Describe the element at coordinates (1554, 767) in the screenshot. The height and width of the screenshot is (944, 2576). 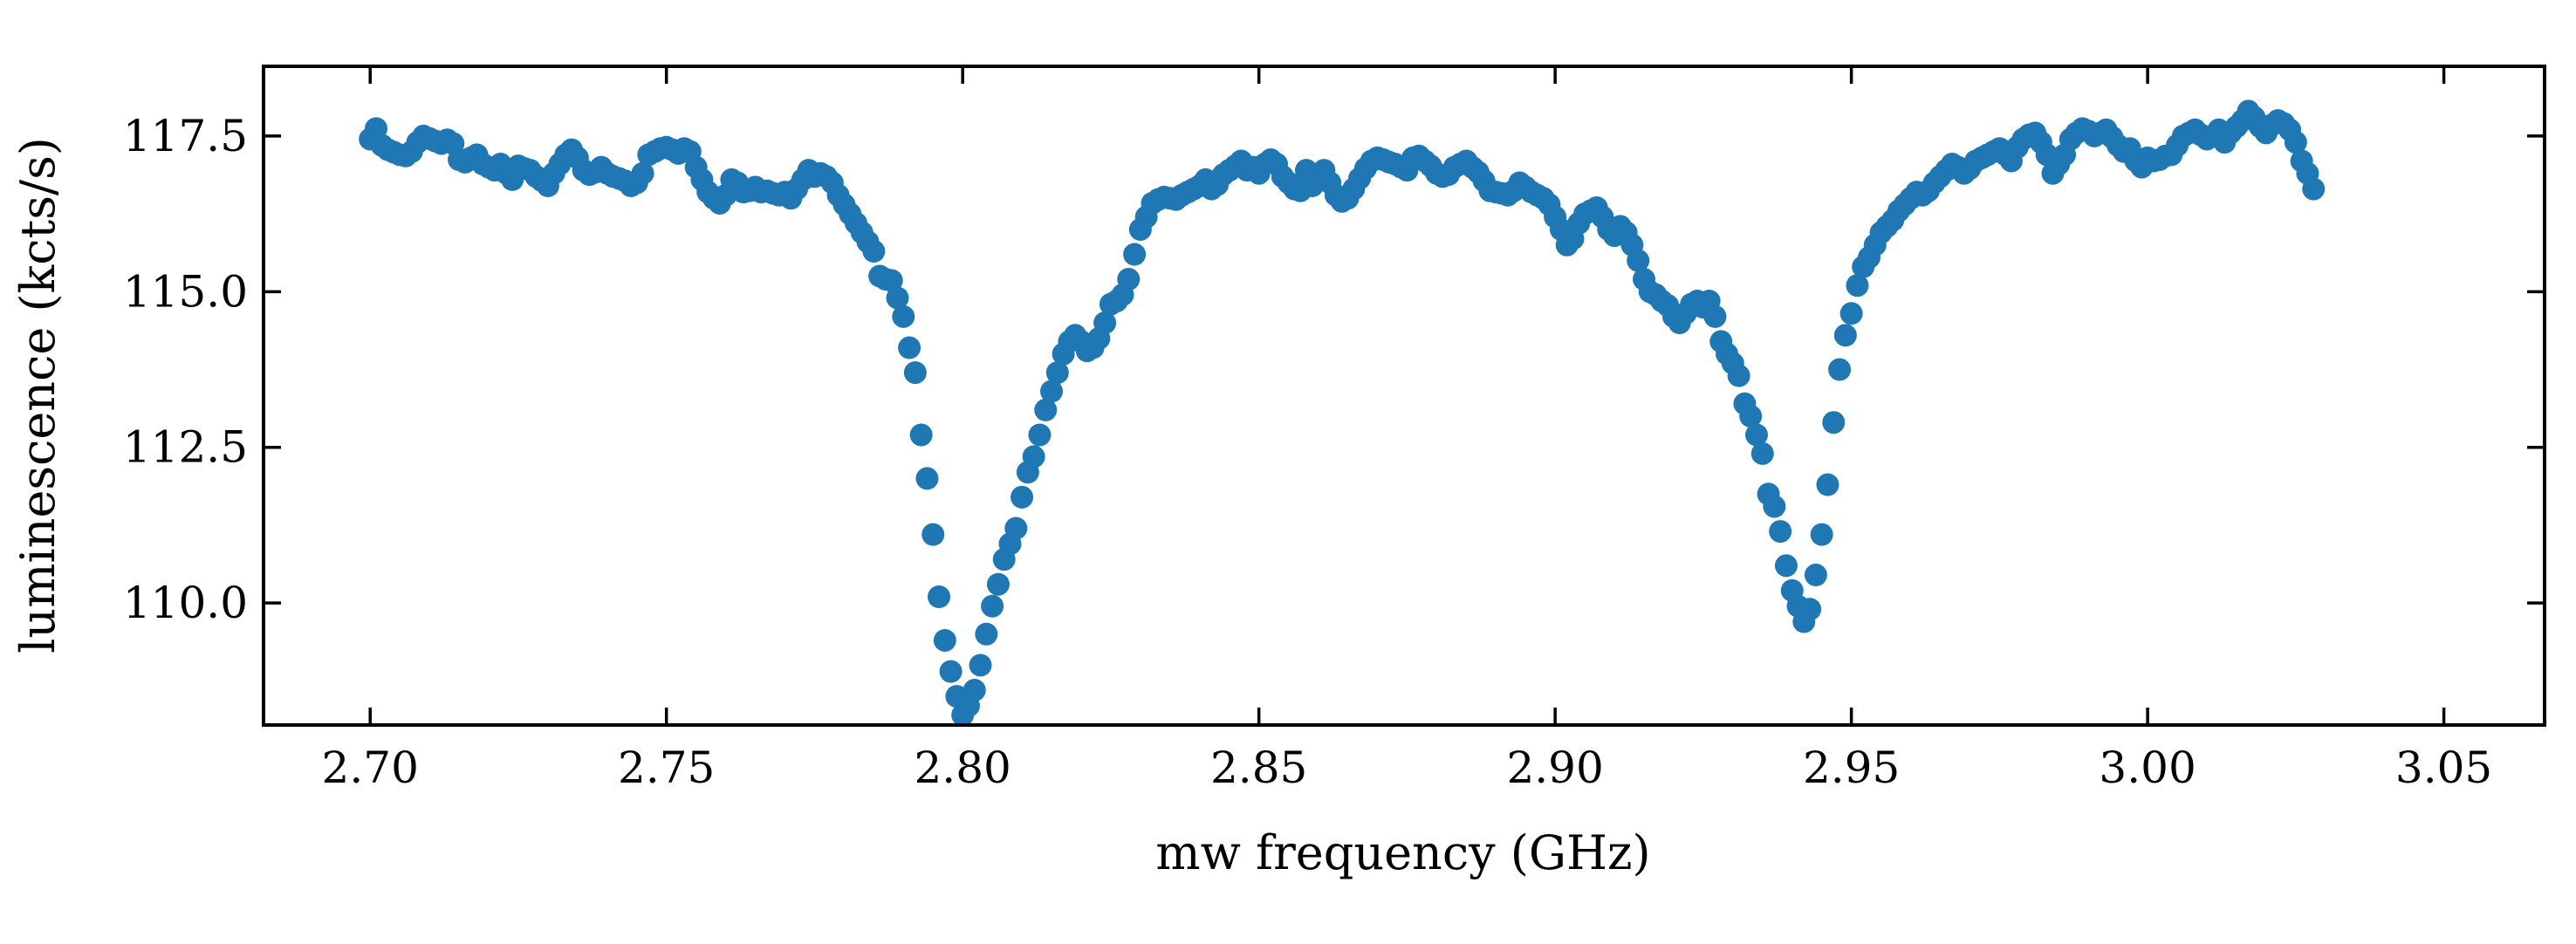
I see `x-tick-label: 2.90` at that location.